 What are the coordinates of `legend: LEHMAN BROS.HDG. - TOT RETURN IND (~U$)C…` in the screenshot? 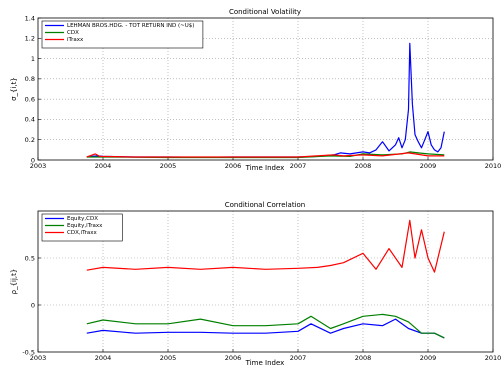 It's located at (122, 34).